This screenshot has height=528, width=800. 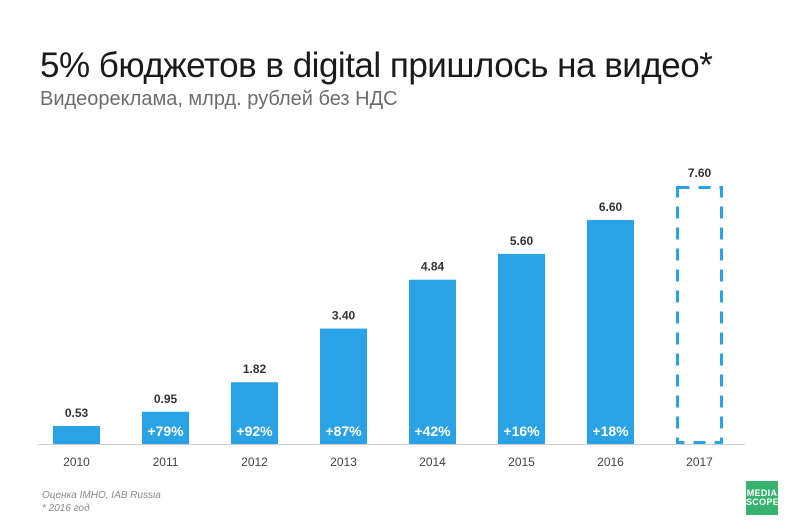 What do you see at coordinates (699, 462) in the screenshot?
I see `x-tick-label-2017: 2017` at bounding box center [699, 462].